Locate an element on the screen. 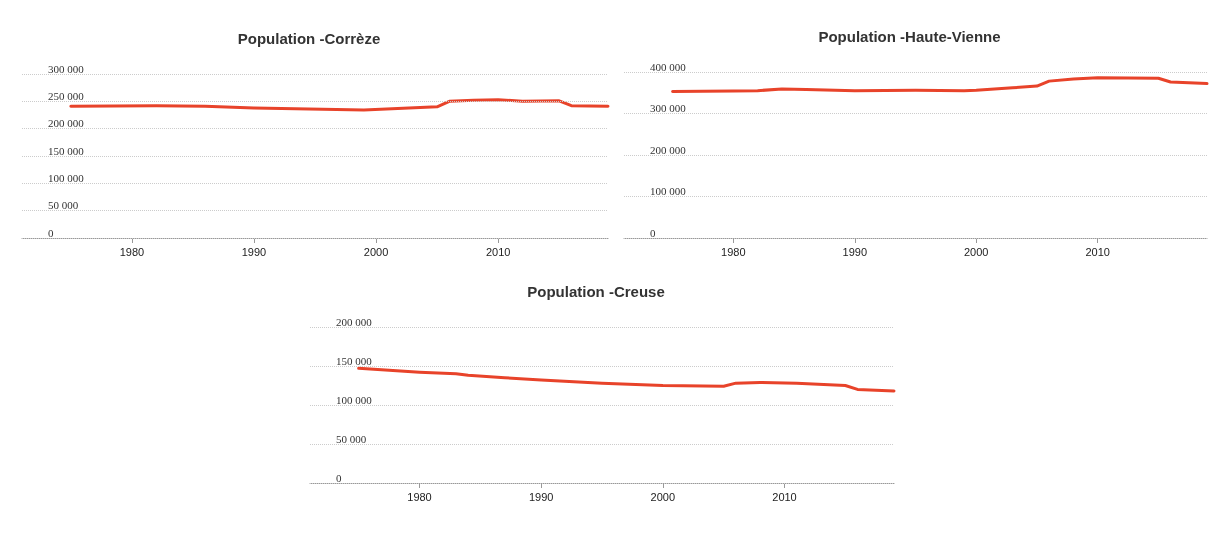 This screenshot has width=1209, height=538. y-tick-label: 400 000 is located at coordinates (668, 66).